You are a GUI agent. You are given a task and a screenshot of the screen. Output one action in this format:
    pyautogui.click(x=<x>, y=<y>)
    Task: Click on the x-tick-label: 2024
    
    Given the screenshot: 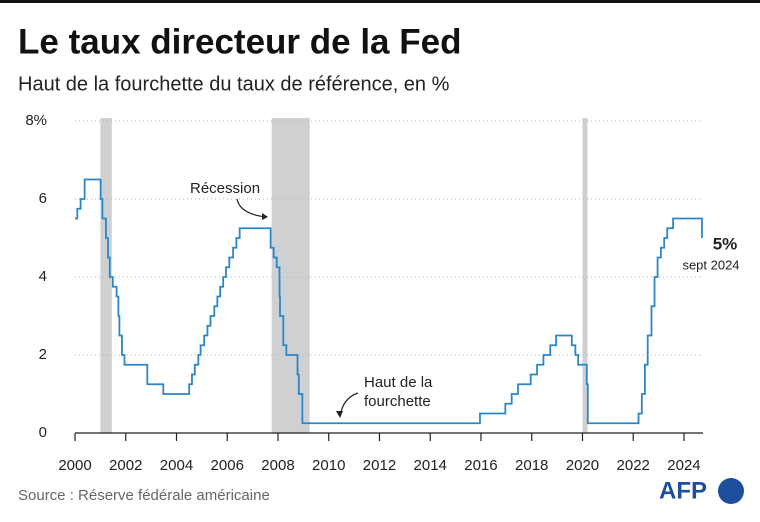 What is the action you would take?
    pyautogui.click(x=683, y=465)
    